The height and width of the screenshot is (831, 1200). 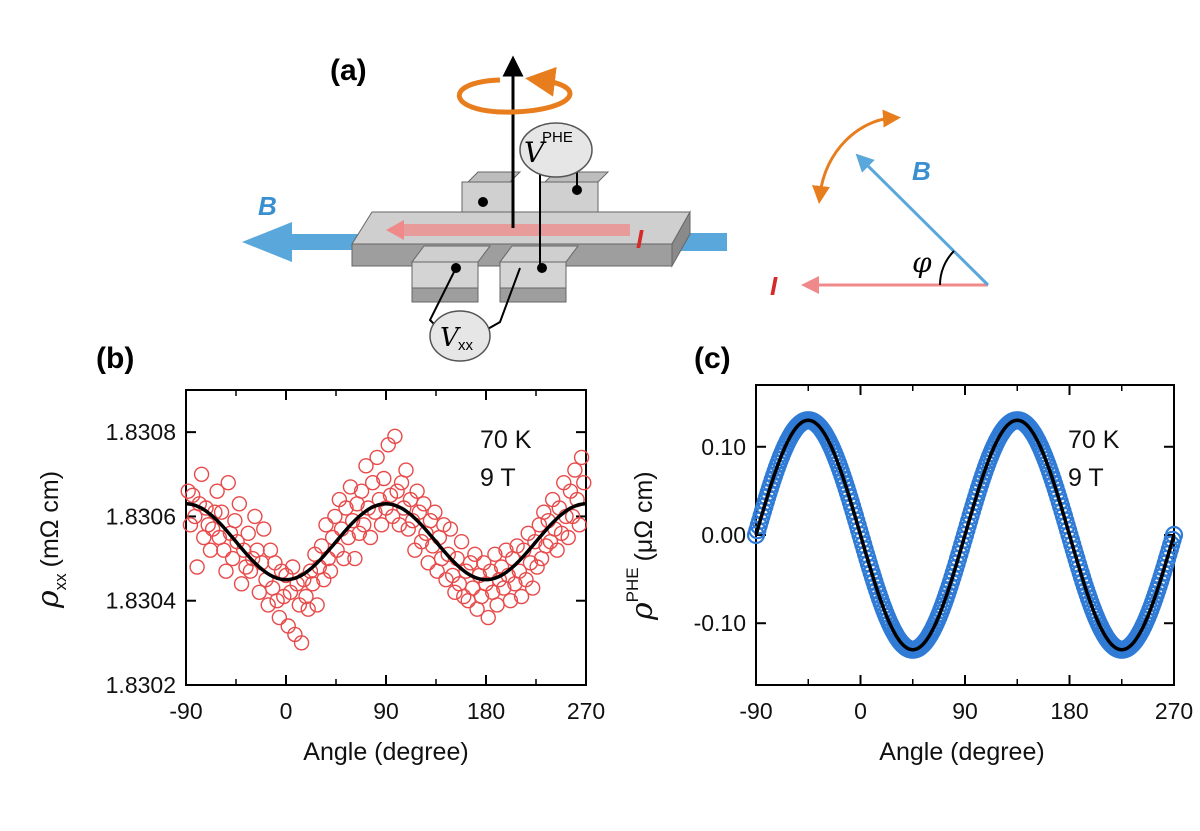 What do you see at coordinates (348, 70) in the screenshot?
I see `panel-a-label: (a)` at bounding box center [348, 70].